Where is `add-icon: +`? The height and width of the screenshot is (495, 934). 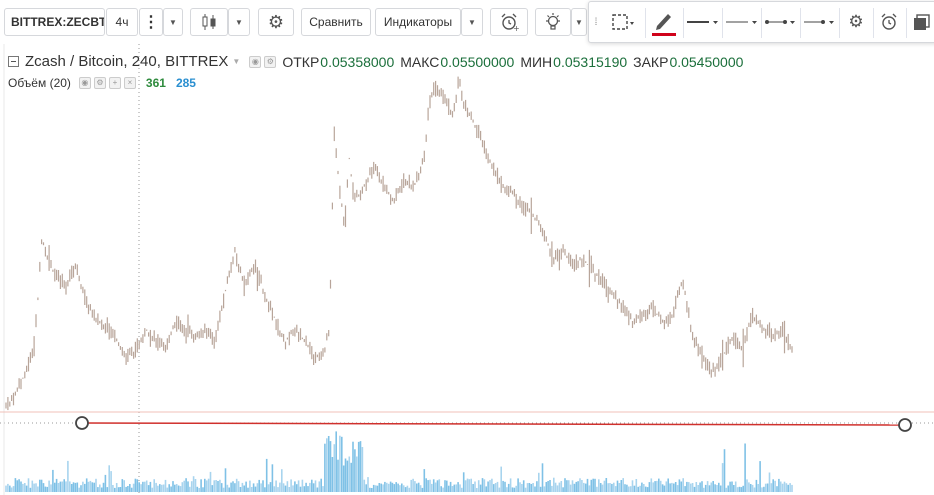 add-icon: + is located at coordinates (114, 83).